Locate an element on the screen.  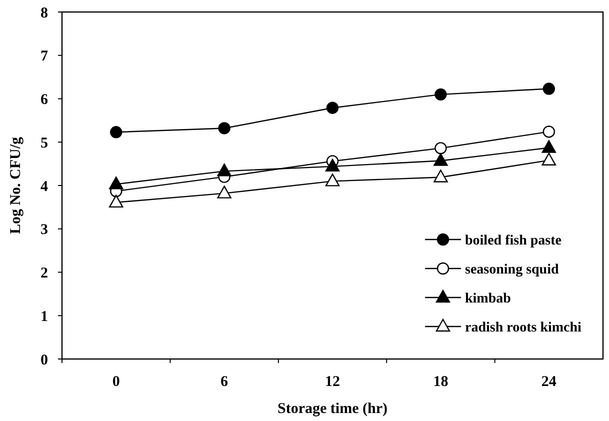
x-tick-label: 6 is located at coordinates (224, 382).